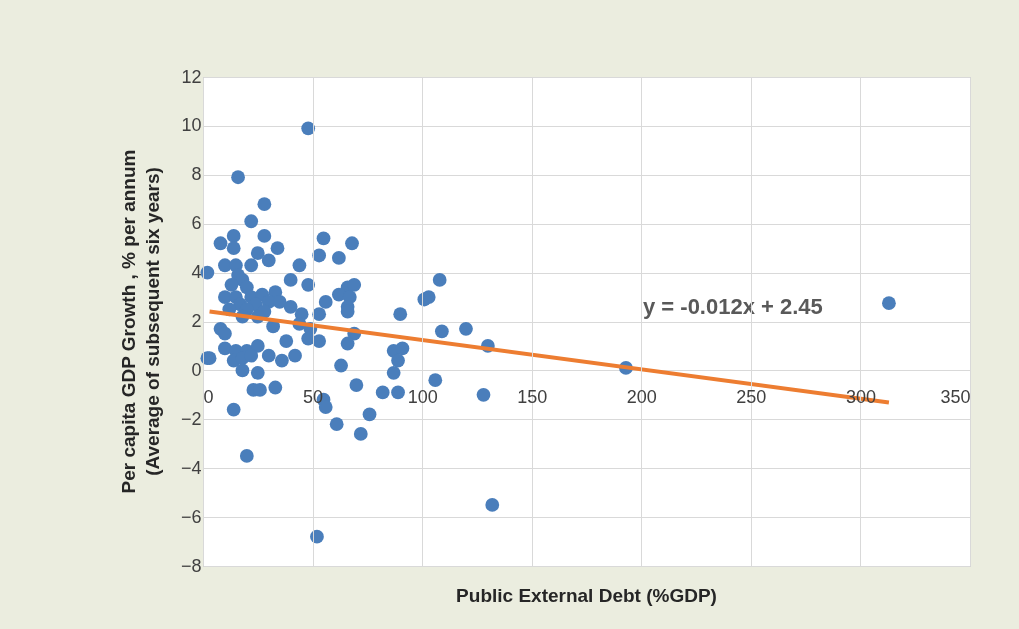 The height and width of the screenshot is (629, 1019). I want to click on text: Per capita GDP Growth , % per annum, so click(128, 321).